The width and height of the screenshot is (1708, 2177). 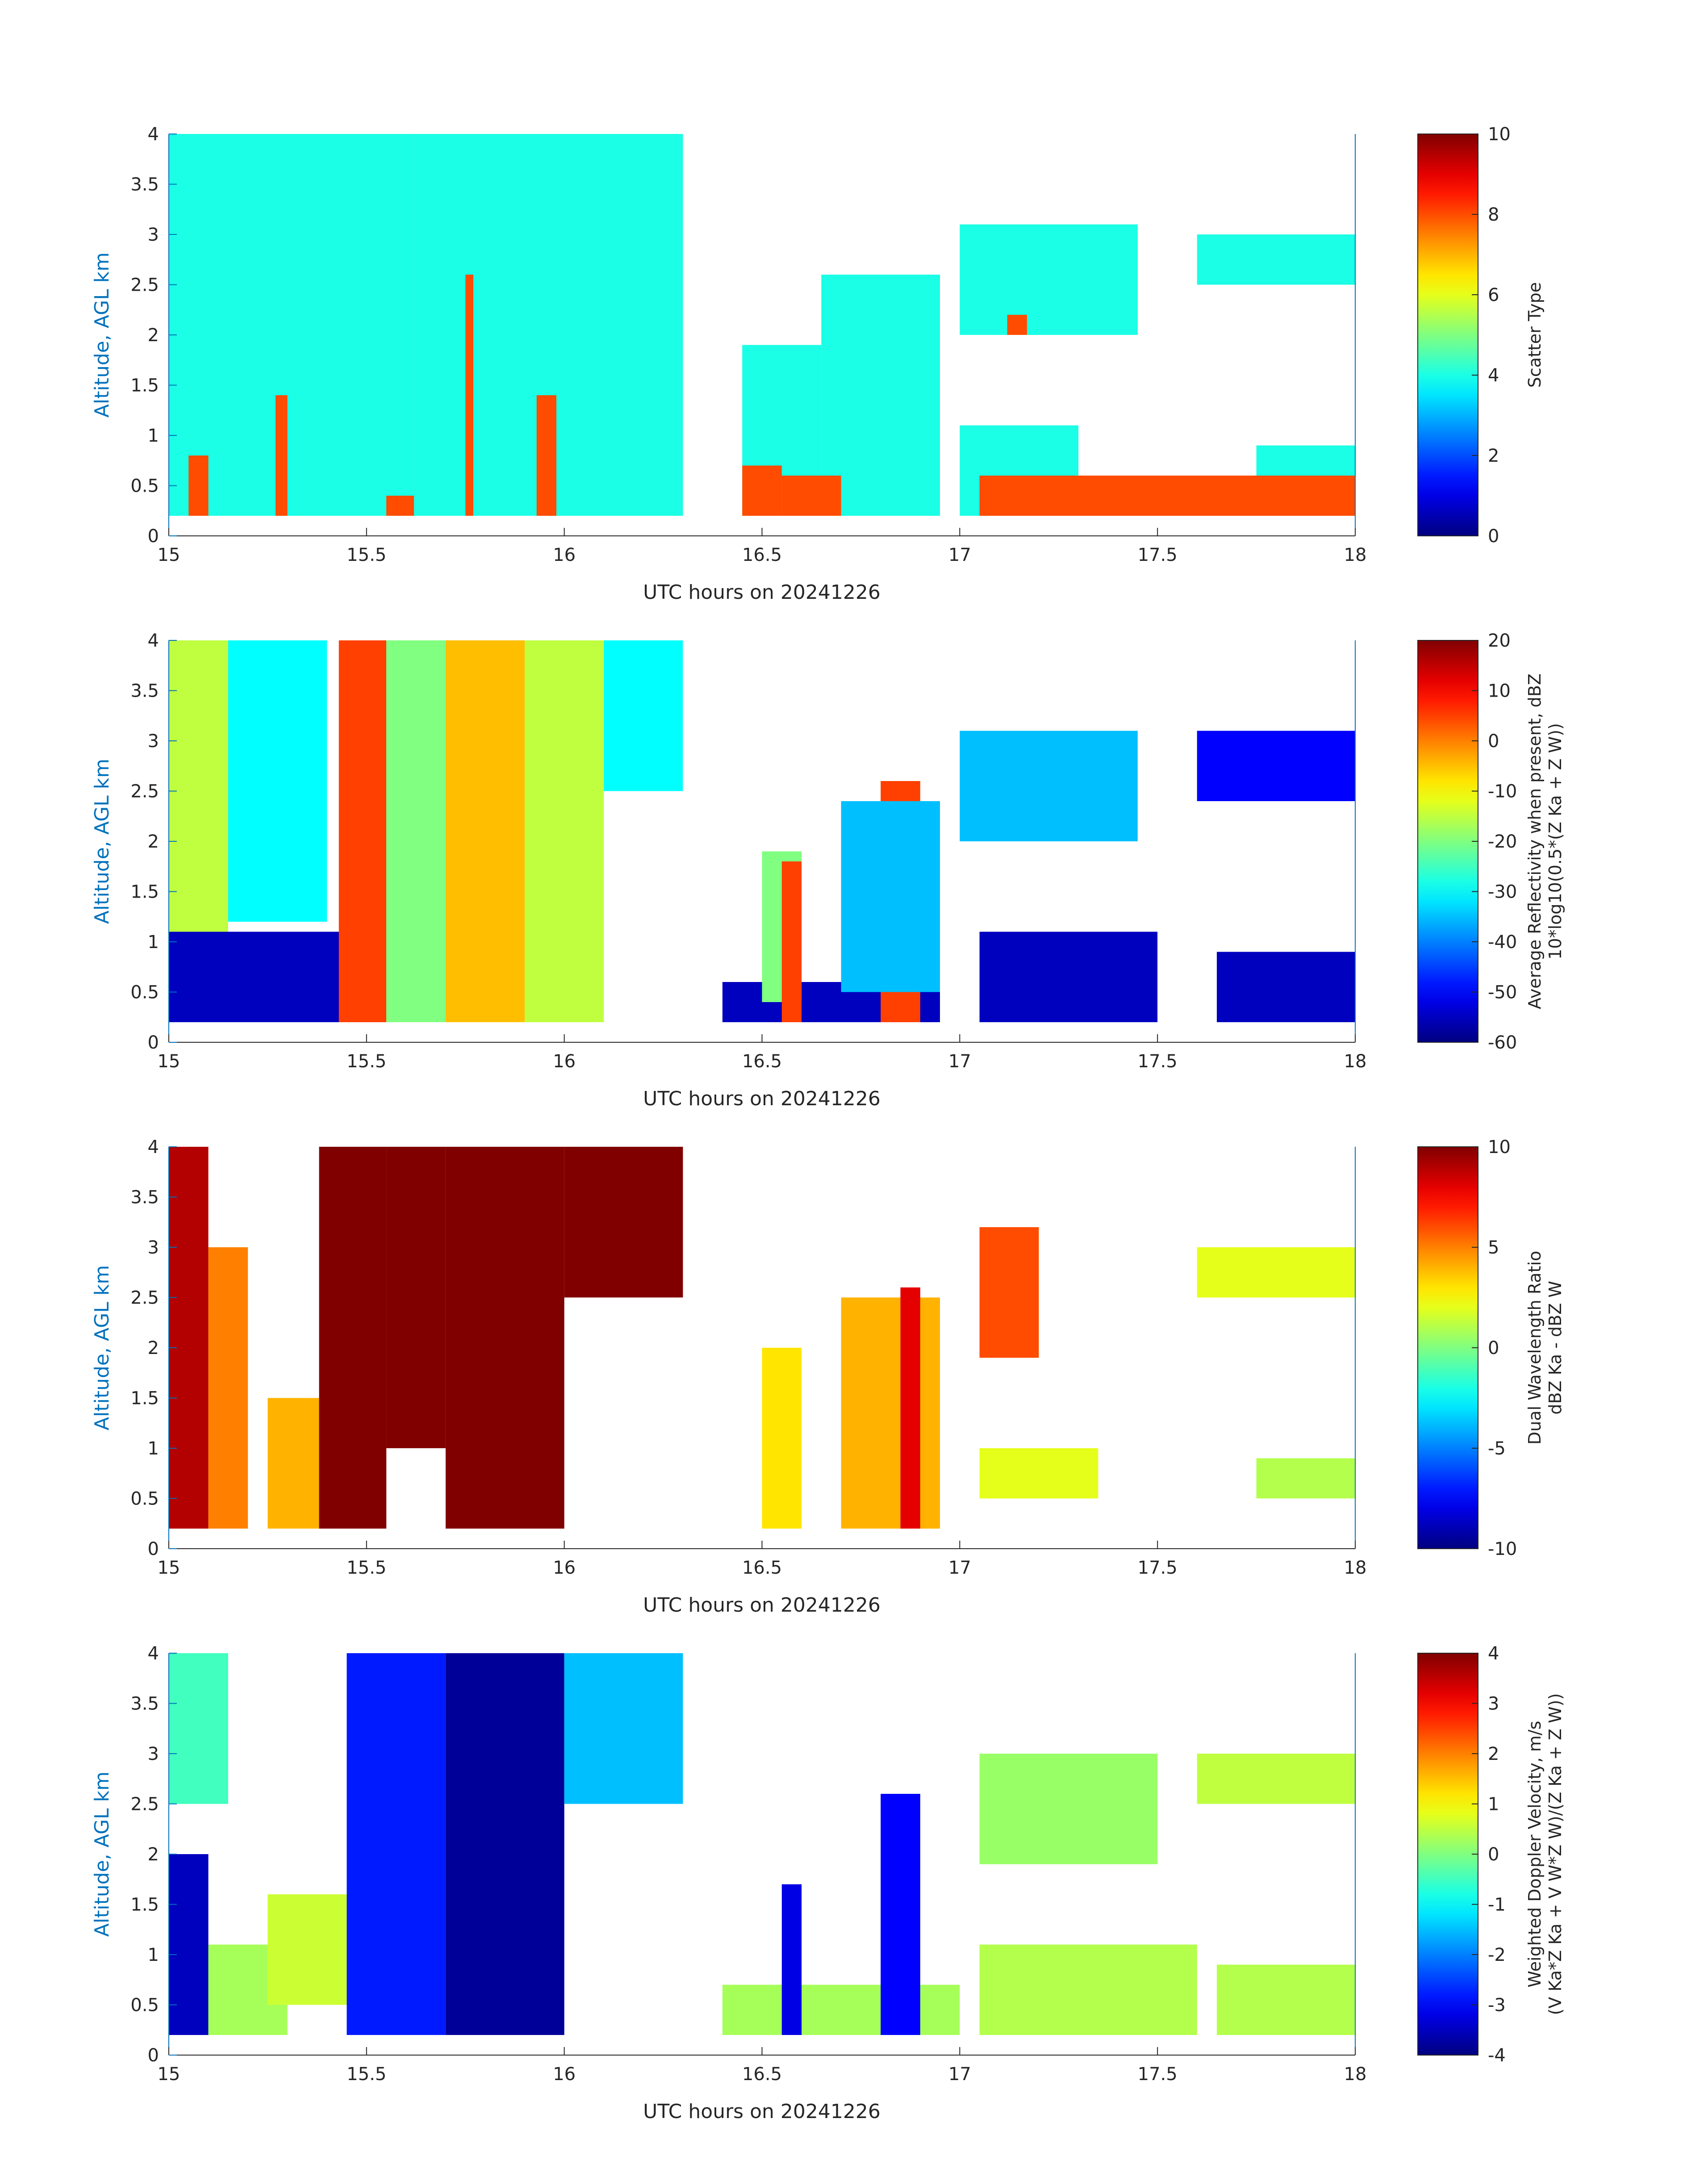 What do you see at coordinates (1493, 456) in the screenshot?
I see `colorbar-tick-label: 2` at bounding box center [1493, 456].